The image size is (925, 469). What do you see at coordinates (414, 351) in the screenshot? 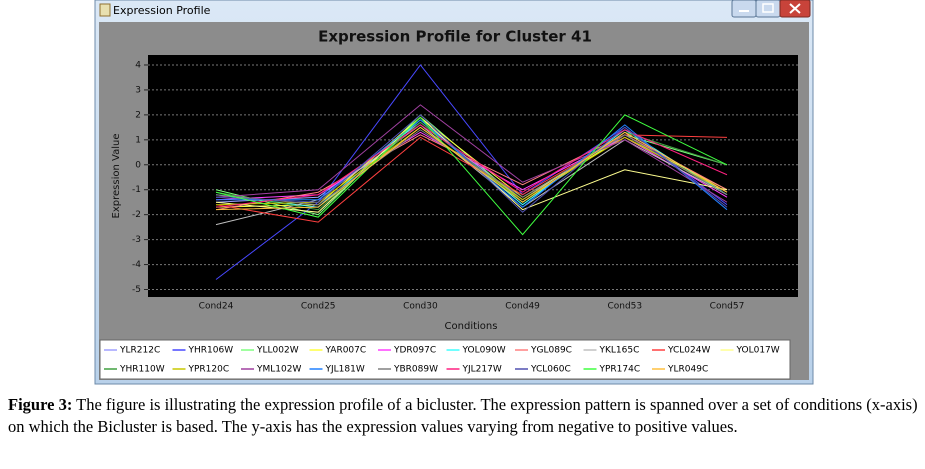
I see `legend-label: YDR097C` at bounding box center [414, 351].